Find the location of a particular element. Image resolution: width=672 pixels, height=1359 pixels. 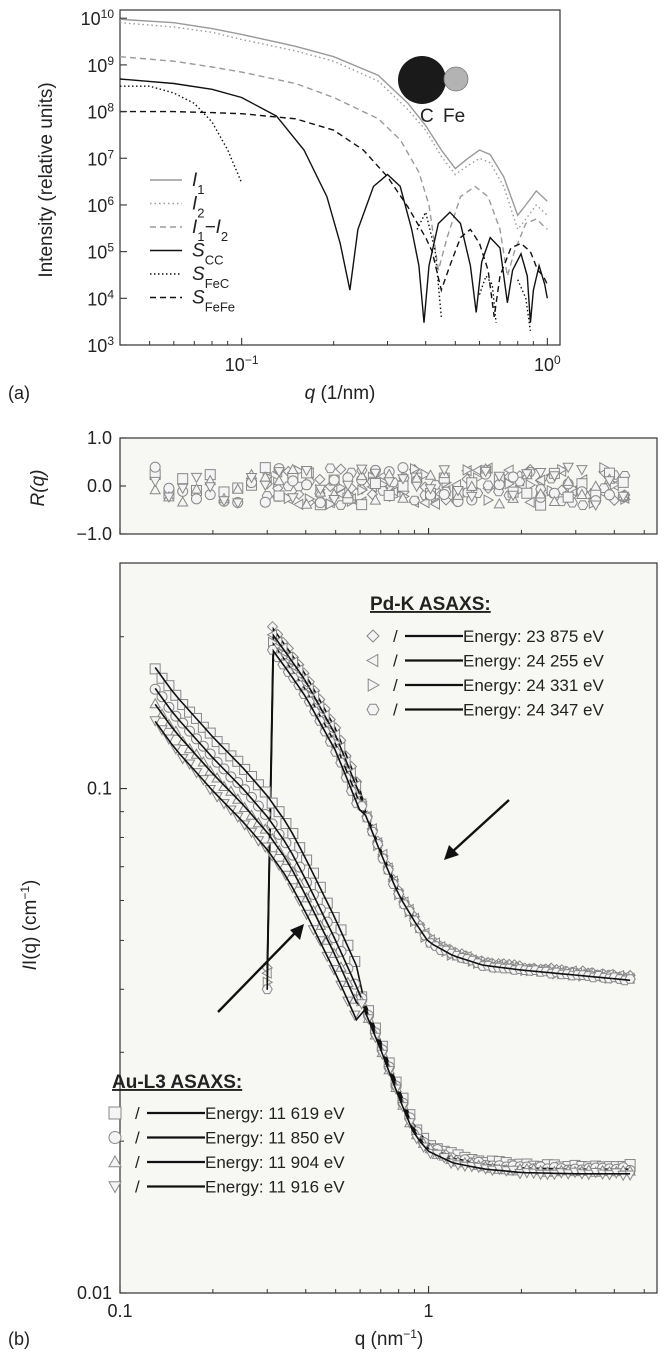

residuals-y-axis-label: R(q) is located at coordinates (38, 488).